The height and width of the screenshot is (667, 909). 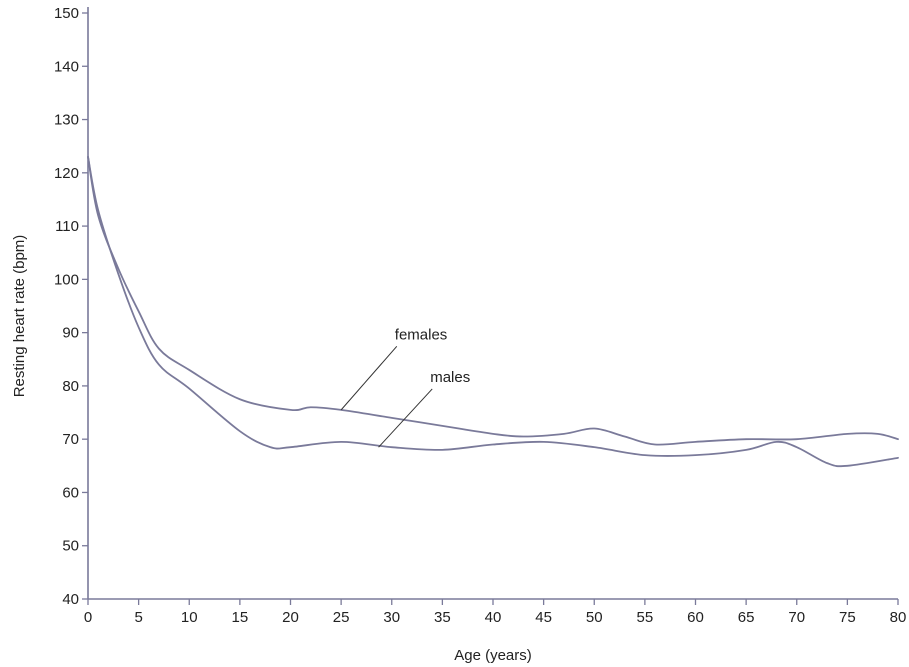 I want to click on annotation-leader-males, so click(x=405, y=418).